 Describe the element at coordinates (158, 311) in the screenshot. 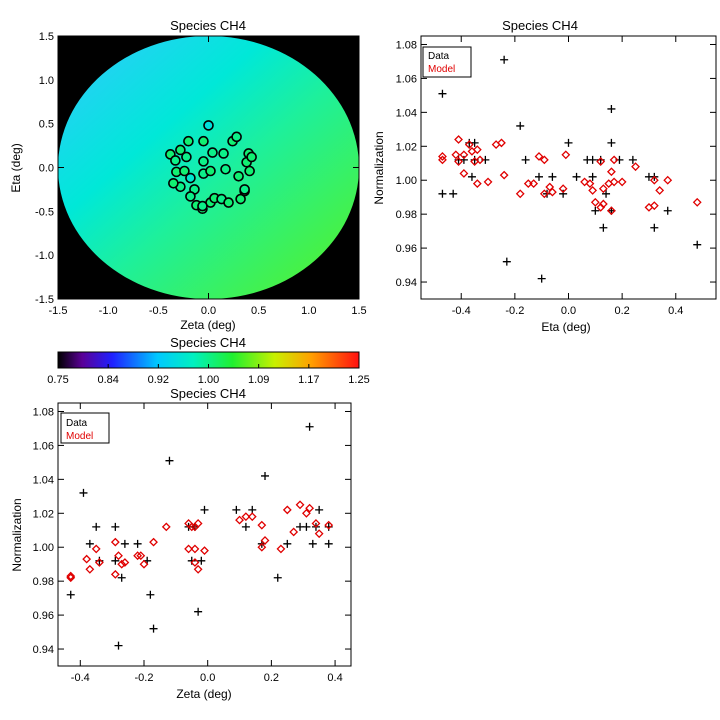

I see `map-xtick-label: -0.5` at that location.